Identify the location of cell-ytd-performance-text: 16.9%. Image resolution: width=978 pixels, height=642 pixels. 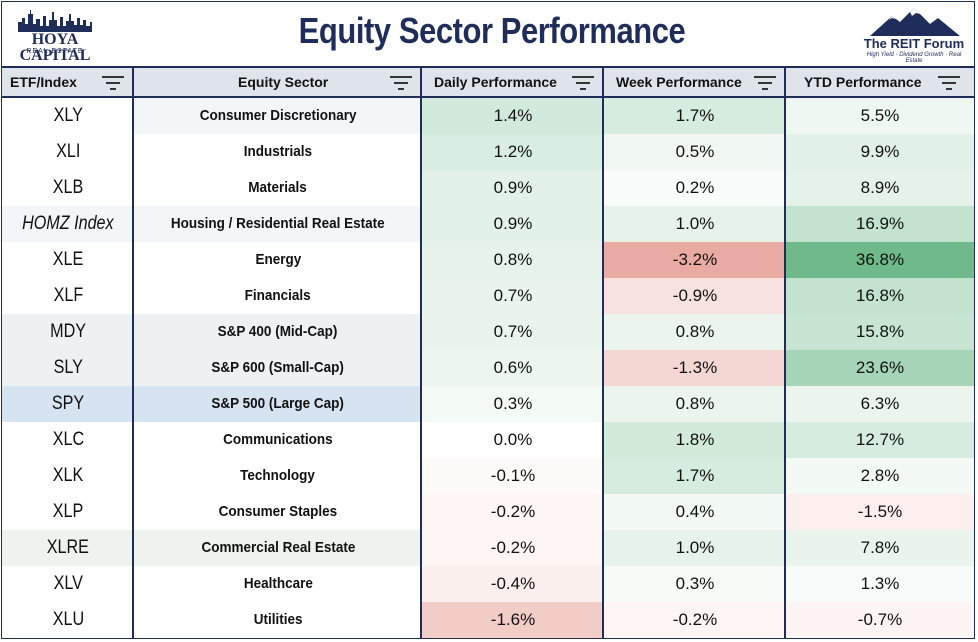
(880, 223).